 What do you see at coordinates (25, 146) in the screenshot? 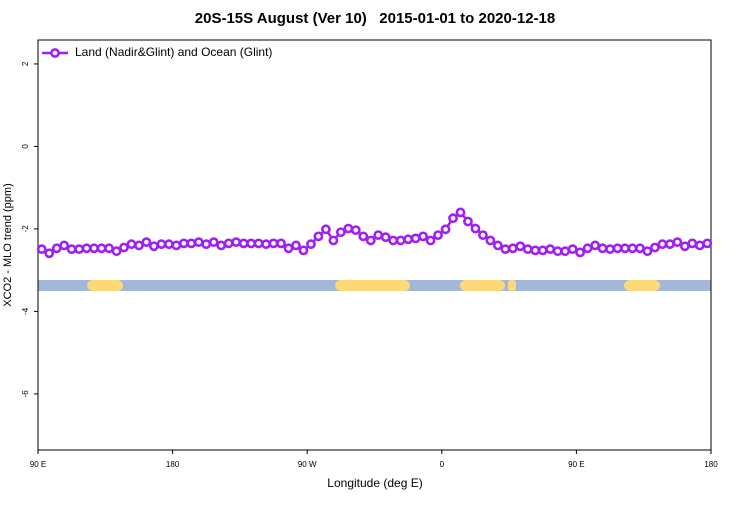
I see `y-tick-label: 0` at bounding box center [25, 146].